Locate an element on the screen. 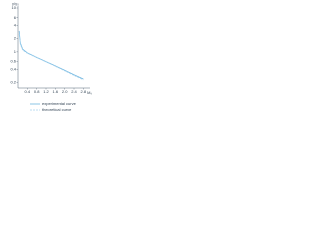 This screenshot has height=240, width=320. y-tick-label: 1 is located at coordinates (15, 51).